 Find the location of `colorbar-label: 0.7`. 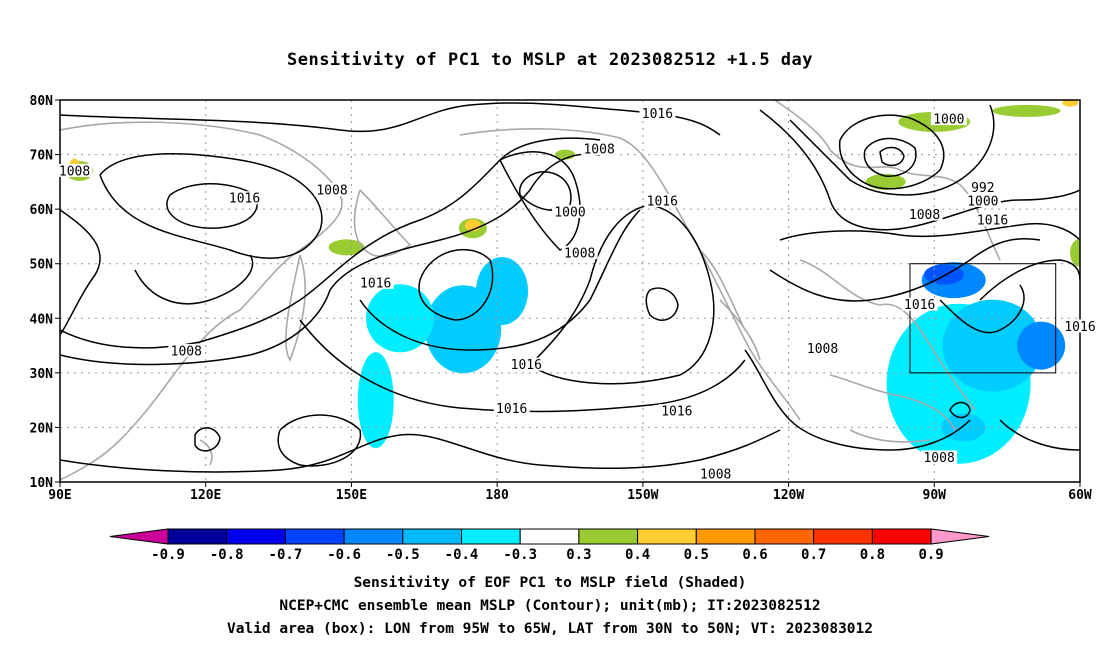

colorbar-label: 0.7 is located at coordinates (813, 555).